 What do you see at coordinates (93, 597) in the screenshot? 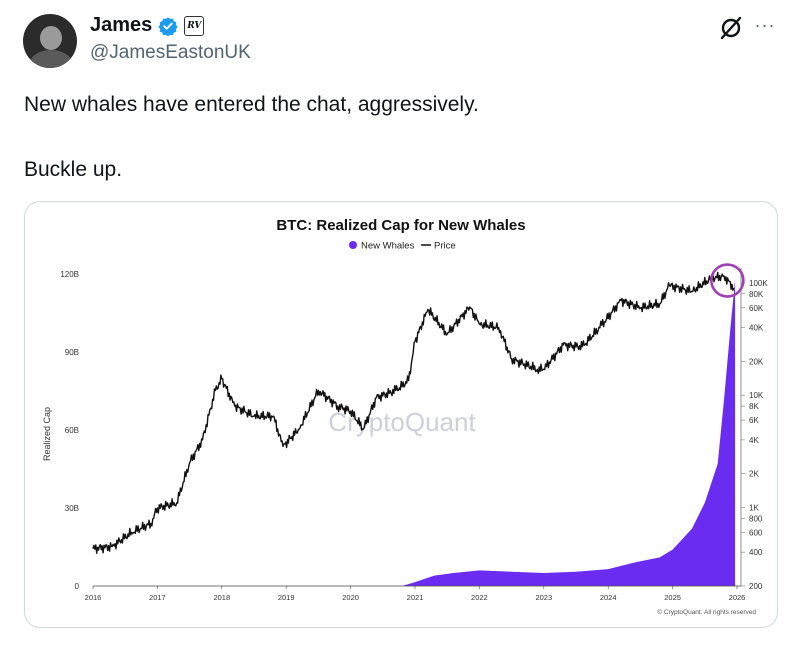
I see `x-tick-label: 2016` at bounding box center [93, 597].